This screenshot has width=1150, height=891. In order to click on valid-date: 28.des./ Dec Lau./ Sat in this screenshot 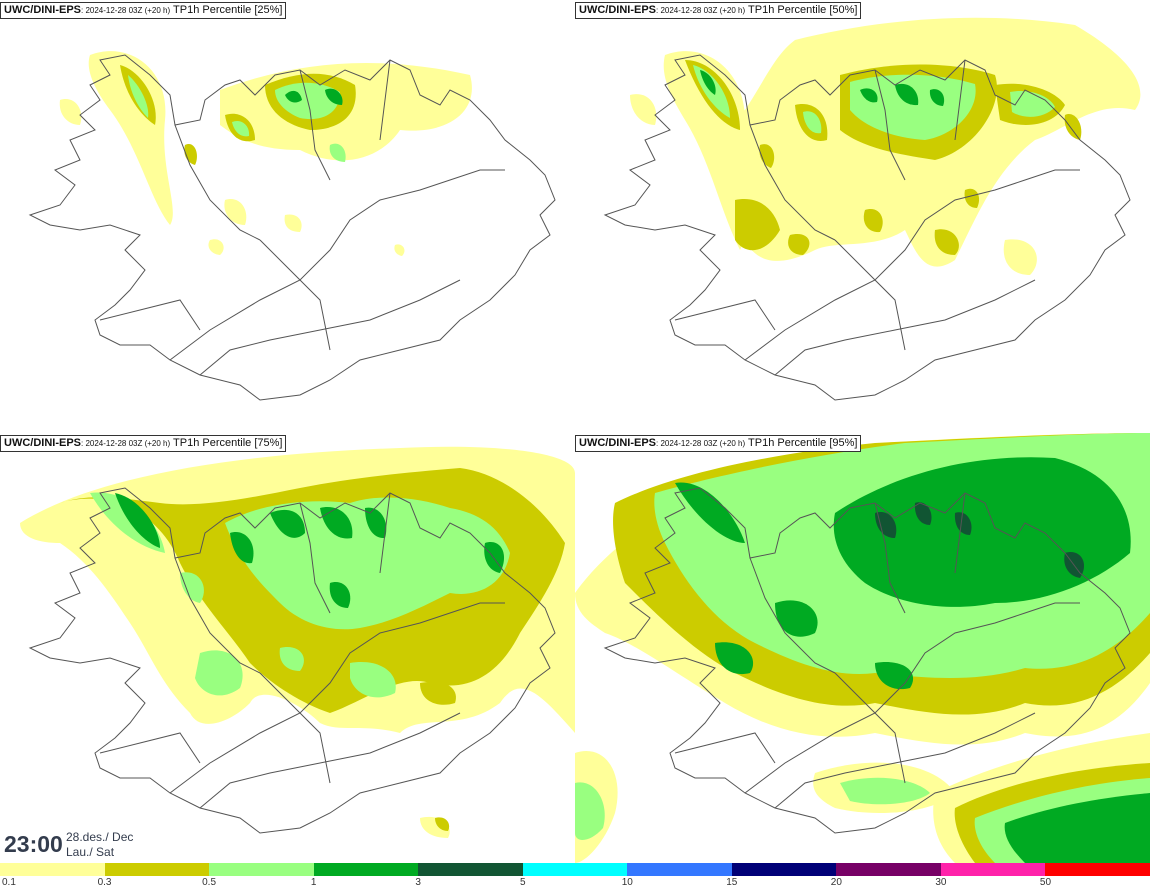, I will do `click(99, 845)`.